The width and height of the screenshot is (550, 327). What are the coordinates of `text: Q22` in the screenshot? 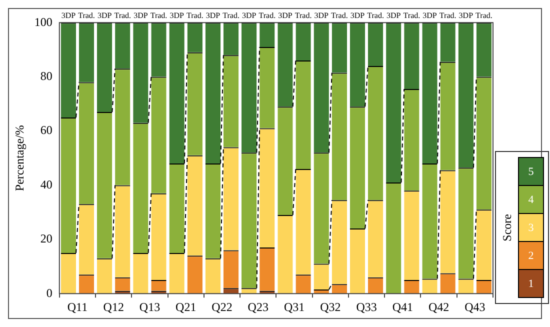 It's located at (222, 307).